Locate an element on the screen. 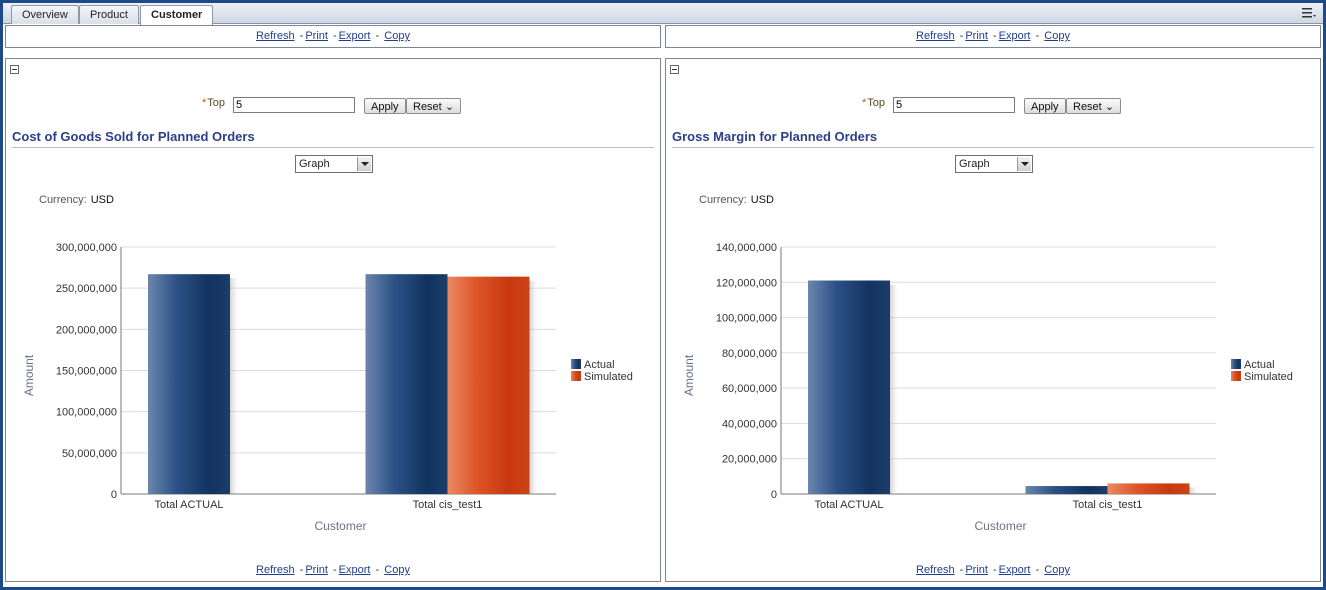  y-tick-label: 40,000,000 is located at coordinates (749, 424).